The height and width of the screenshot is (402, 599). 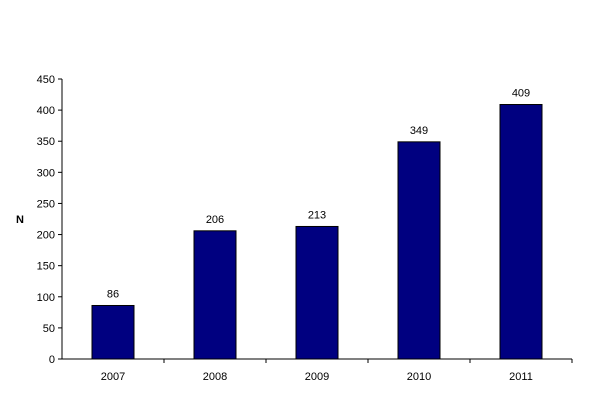 What do you see at coordinates (49, 220) in the screenshot?
I see `y-axis-ticks: 0 50 100 150 200 250 300 350 400 450` at bounding box center [49, 220].